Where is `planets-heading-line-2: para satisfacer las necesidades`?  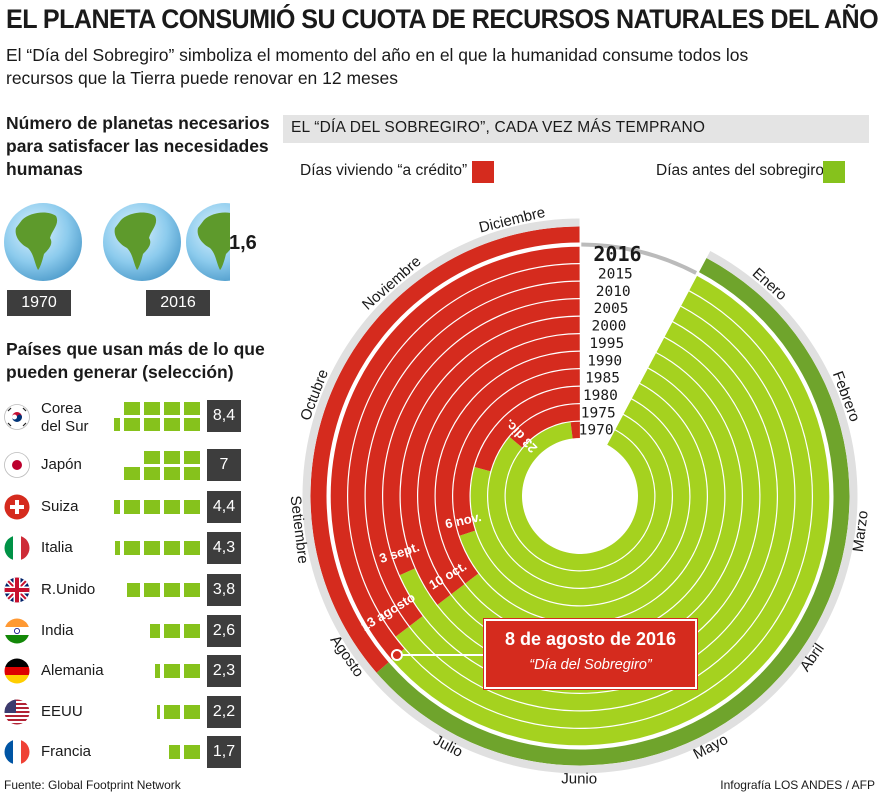
planets-heading-line-2: para satisfacer las necesidades is located at coordinates (137, 146).